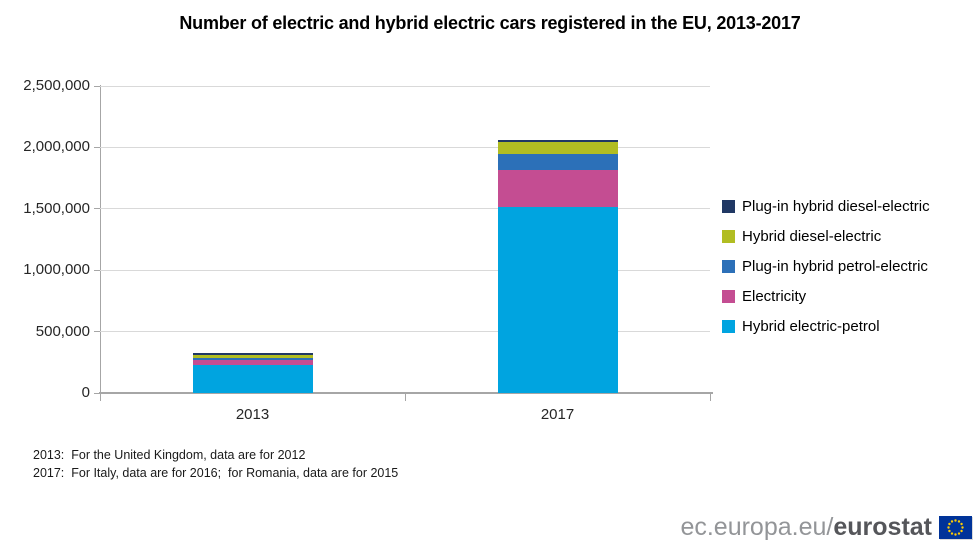  What do you see at coordinates (882, 527) in the screenshot?
I see `eurostat-brand-text: eurostat` at bounding box center [882, 527].